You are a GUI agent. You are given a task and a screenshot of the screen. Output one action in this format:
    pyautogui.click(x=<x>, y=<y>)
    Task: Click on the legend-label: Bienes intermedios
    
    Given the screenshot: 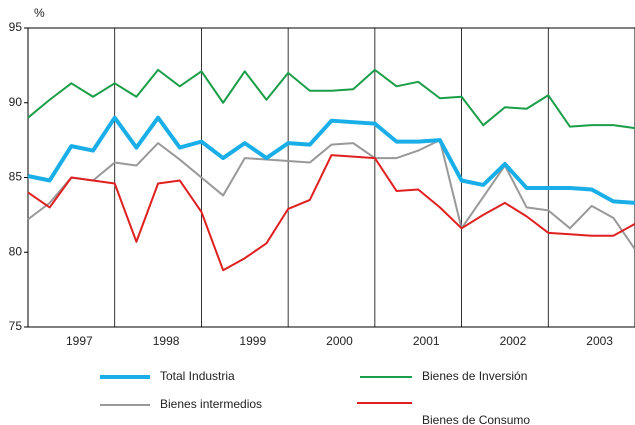 What is the action you would take?
    pyautogui.click(x=211, y=404)
    